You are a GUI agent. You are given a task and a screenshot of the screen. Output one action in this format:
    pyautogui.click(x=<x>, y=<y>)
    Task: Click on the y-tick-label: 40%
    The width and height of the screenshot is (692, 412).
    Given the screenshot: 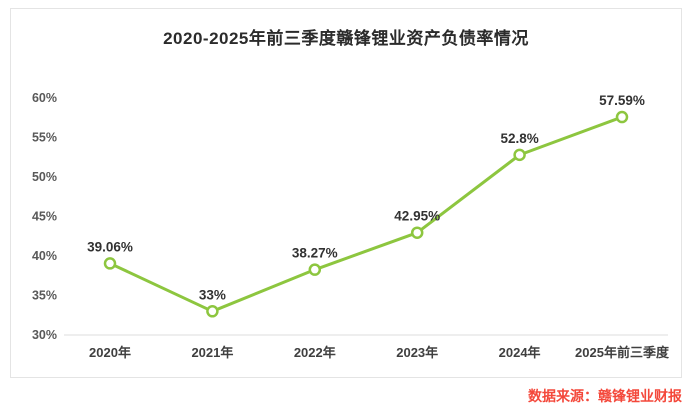 What is the action you would take?
    pyautogui.click(x=44, y=256)
    